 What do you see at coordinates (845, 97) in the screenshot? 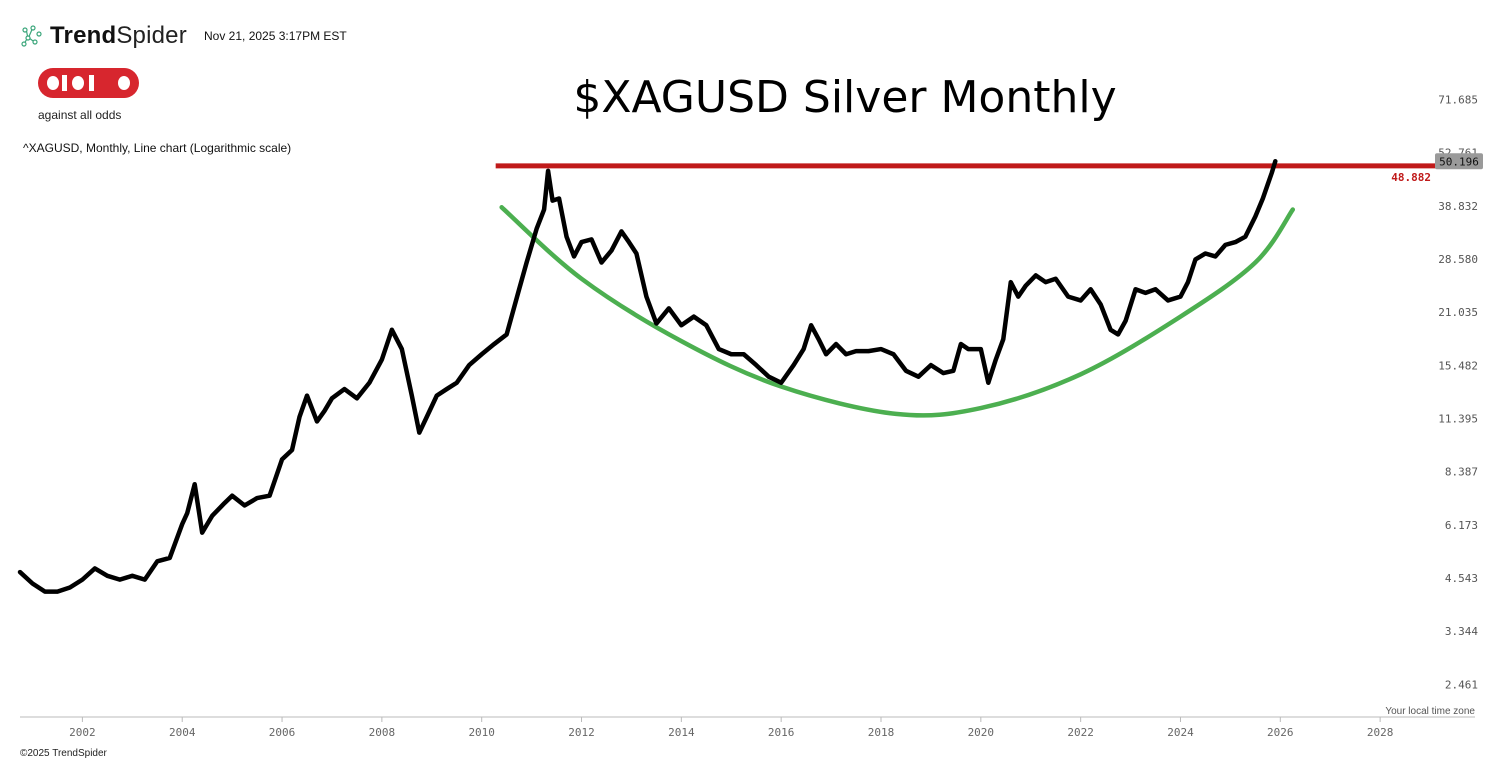
I see `chart-title: $XAGUSD Silver Monthly` at bounding box center [845, 97].